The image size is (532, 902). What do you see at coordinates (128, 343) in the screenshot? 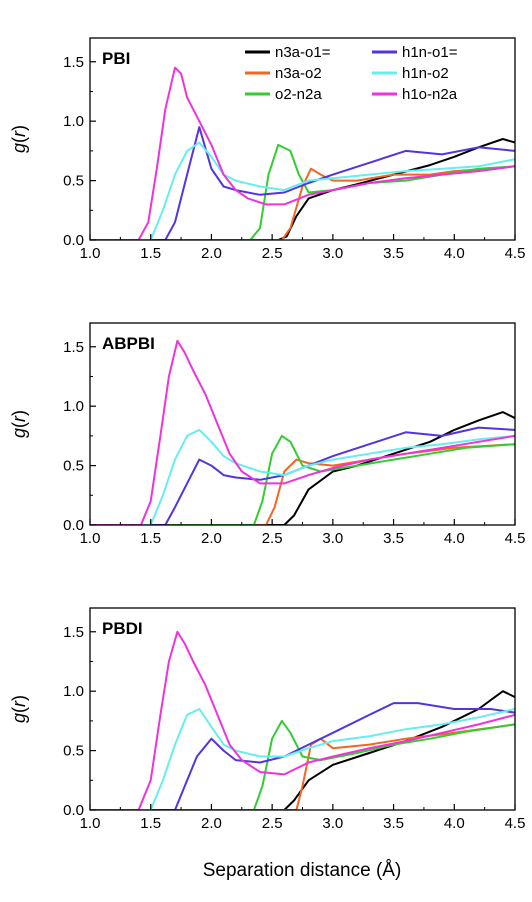
I see `panel-title: ABPBI` at bounding box center [128, 343].